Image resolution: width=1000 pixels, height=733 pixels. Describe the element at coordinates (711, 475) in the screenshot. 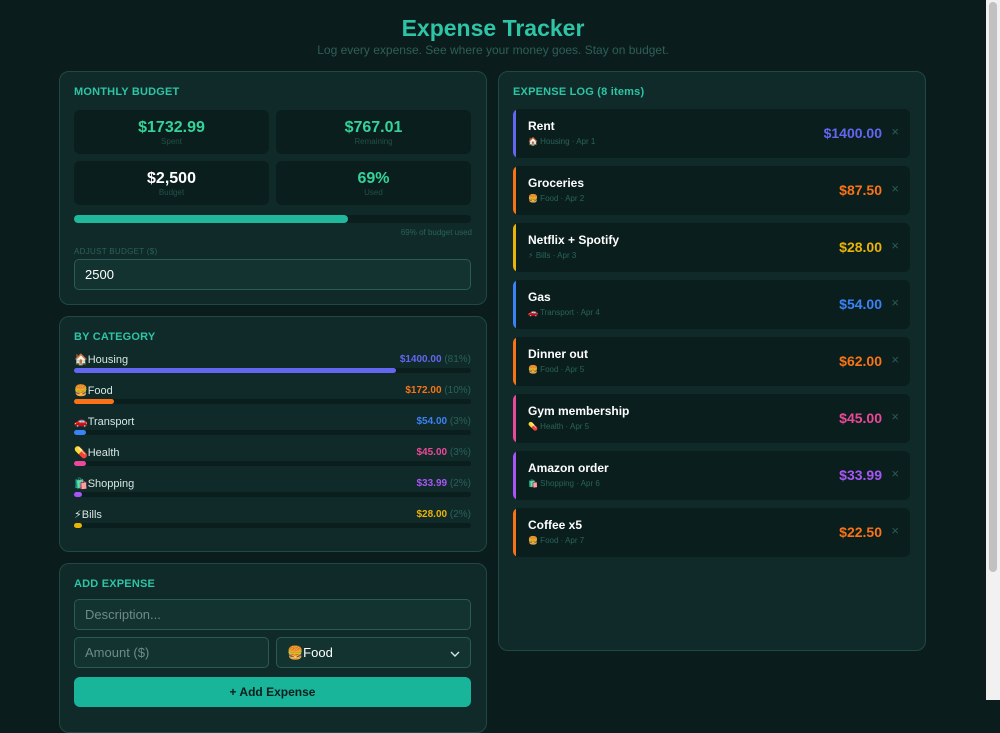

I see `expense-entry: Amazon order 🛍️ Shopping · Apr 6 $33.99 ×` at that location.